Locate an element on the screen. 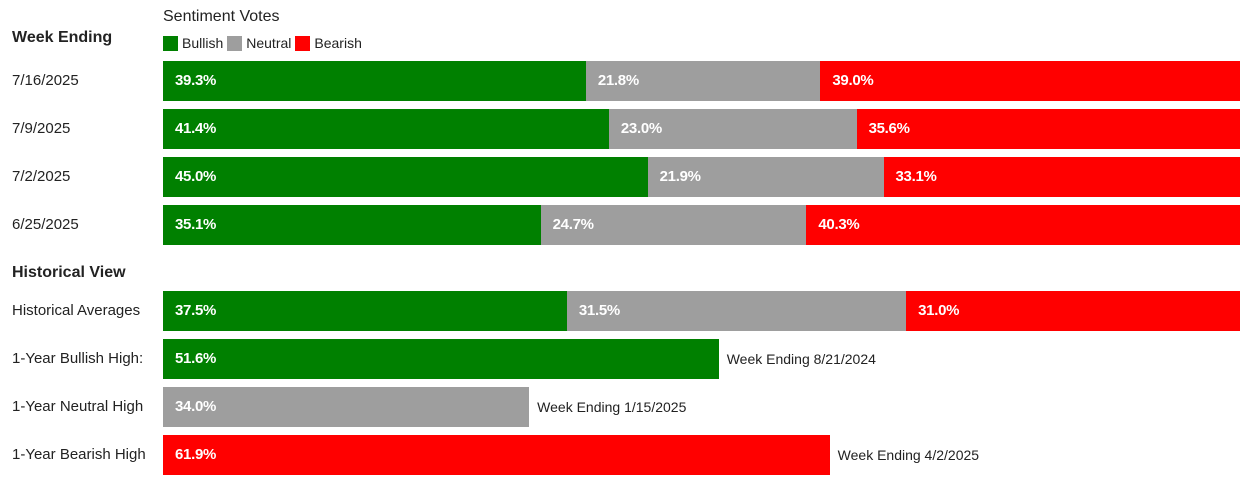  legend-label-neutral: Neutral is located at coordinates (269, 43).